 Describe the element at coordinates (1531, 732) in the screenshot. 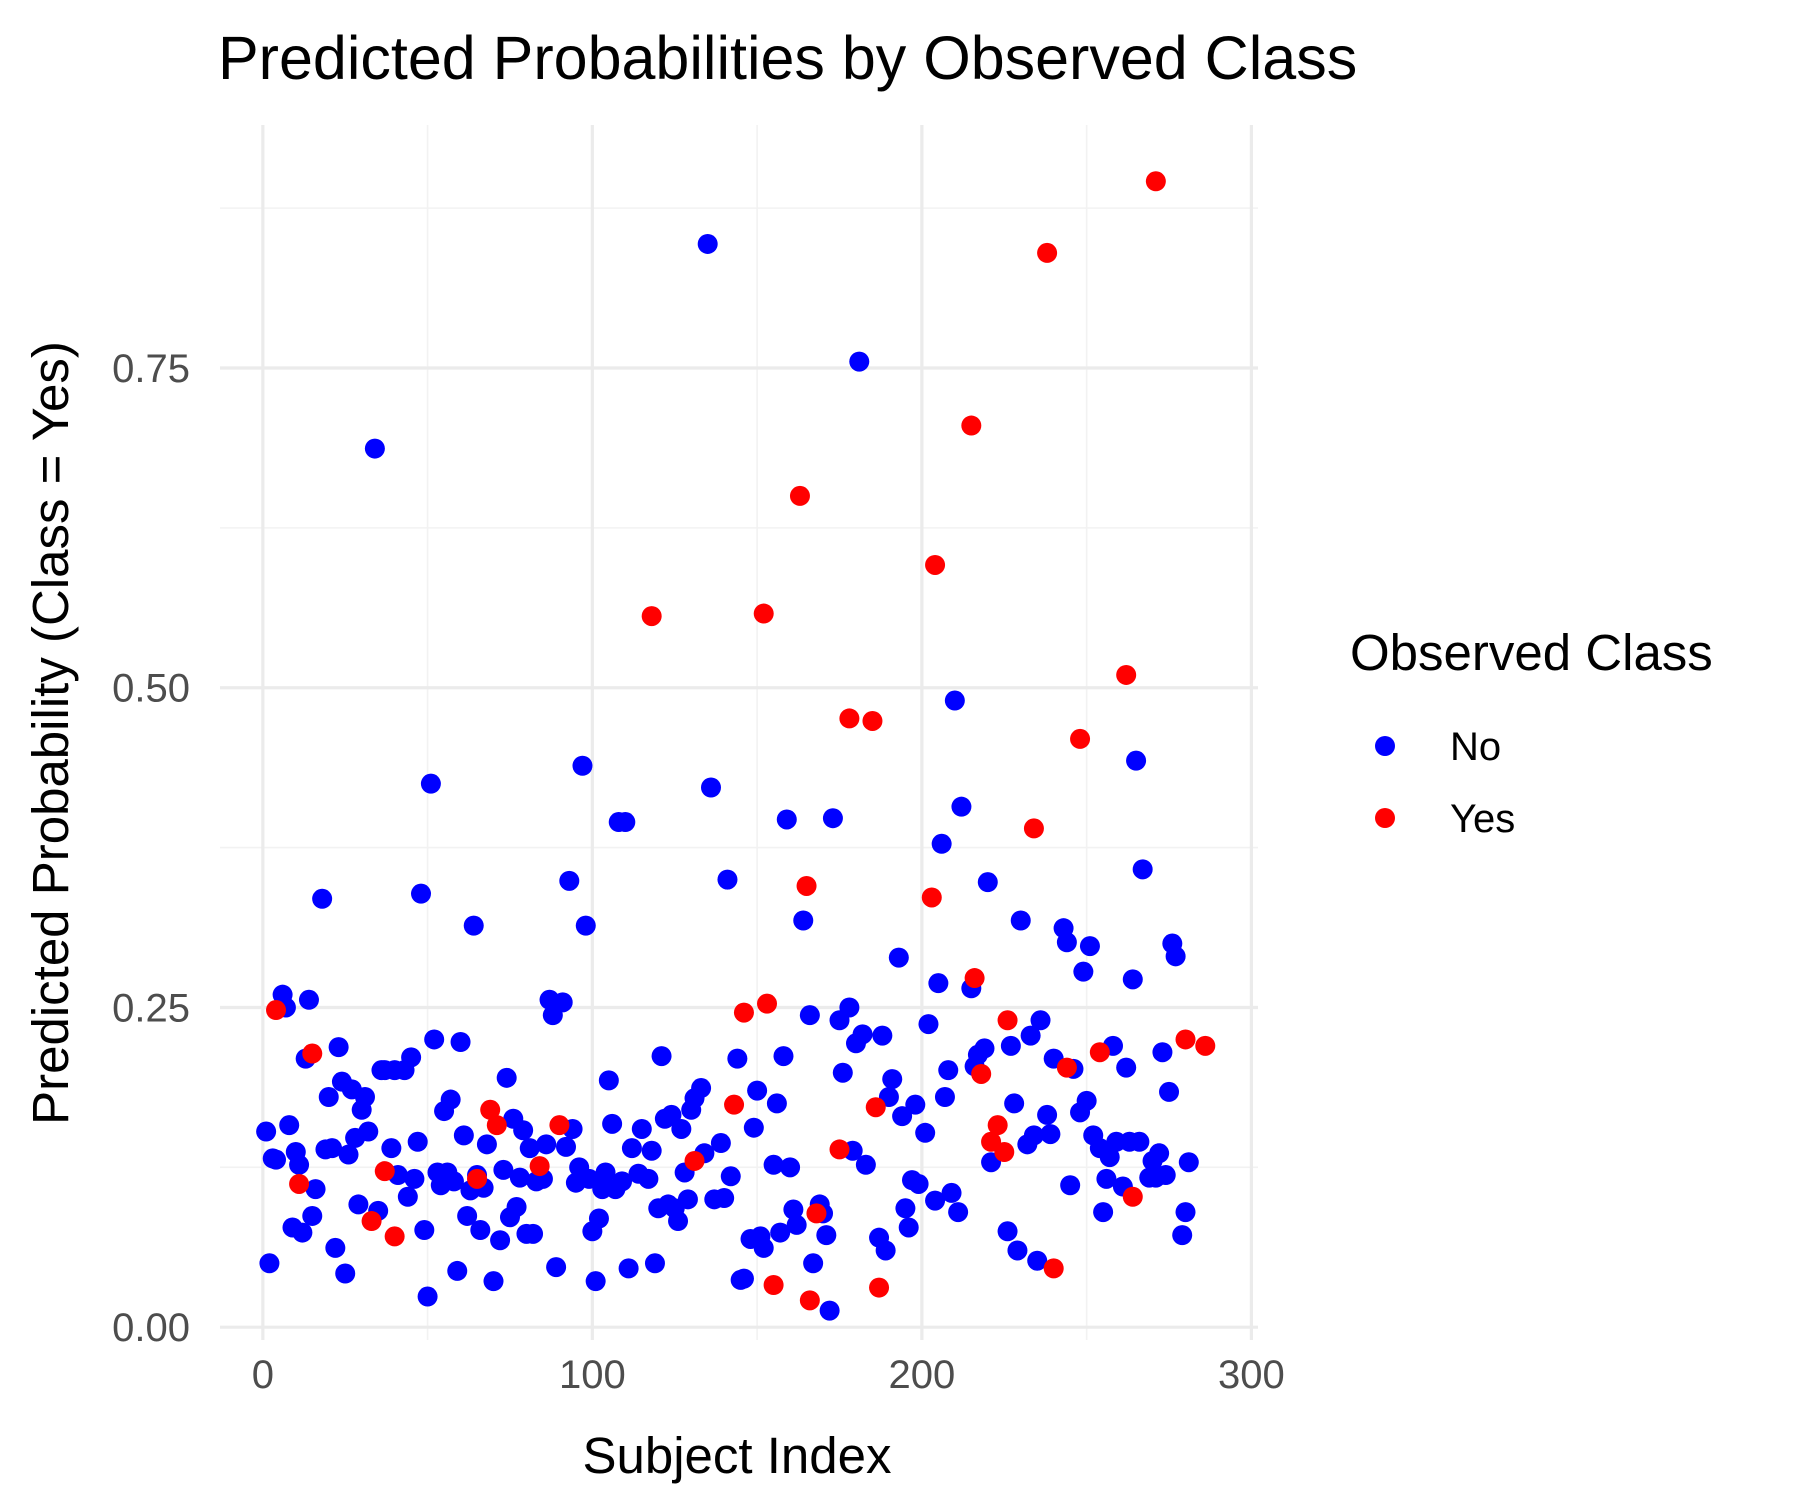

I see `legend: Observed Class No Yes` at that location.